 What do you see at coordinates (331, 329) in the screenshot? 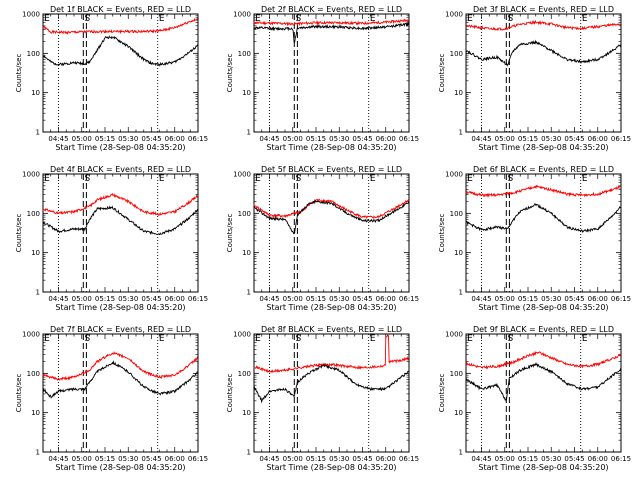
I see `chart-title: Det 8f BLACK = Events, RED = LLD` at bounding box center [331, 329].